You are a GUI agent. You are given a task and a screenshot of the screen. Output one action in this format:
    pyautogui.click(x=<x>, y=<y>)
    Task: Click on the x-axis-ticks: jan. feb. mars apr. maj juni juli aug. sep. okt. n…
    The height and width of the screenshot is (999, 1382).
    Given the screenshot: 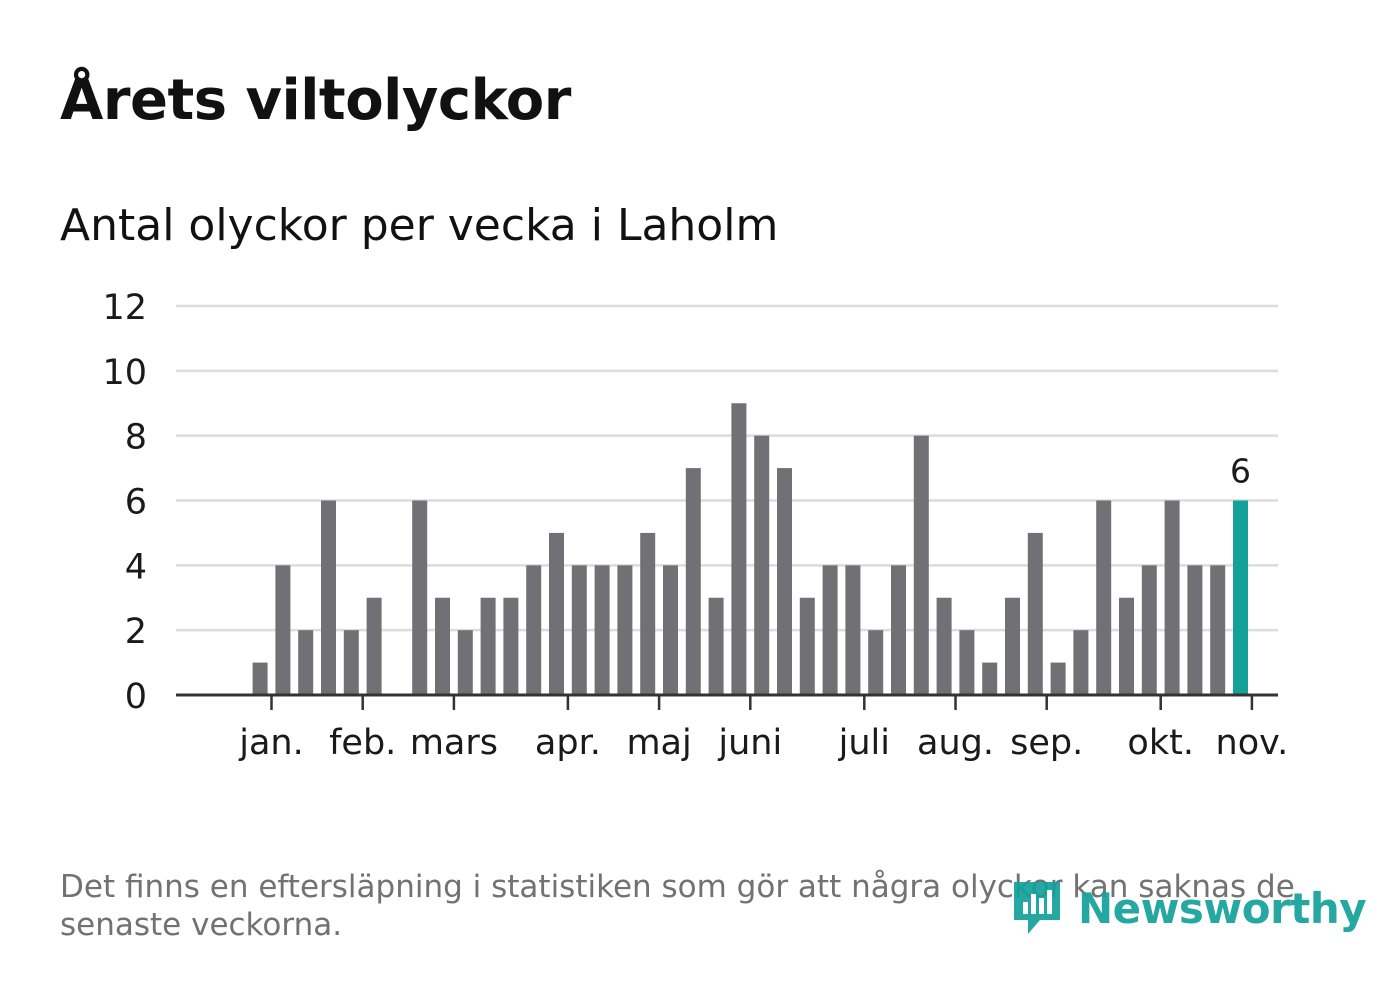 What is the action you would take?
    pyautogui.click(x=763, y=729)
    